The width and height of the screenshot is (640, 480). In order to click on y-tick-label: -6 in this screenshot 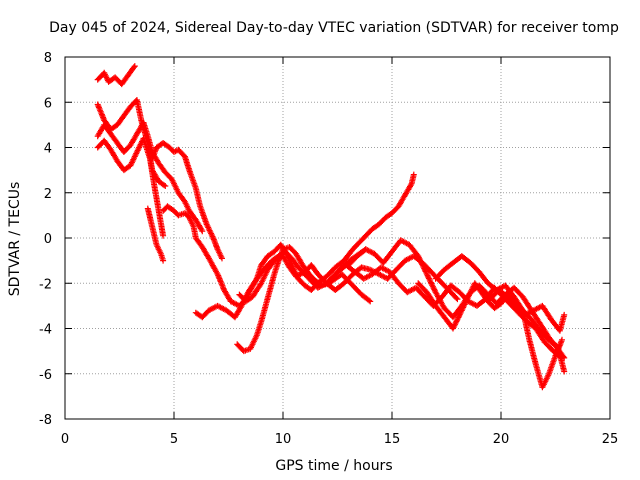, I will do `click(45, 375)`.